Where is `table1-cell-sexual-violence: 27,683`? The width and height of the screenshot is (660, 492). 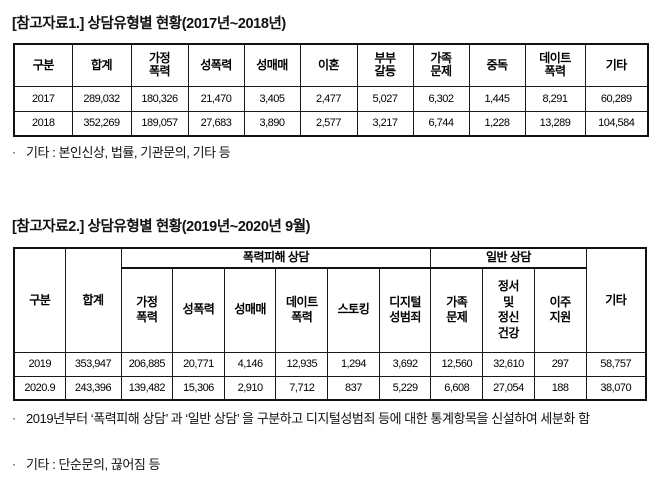 table1-cell-sexual-violence: 27,683 is located at coordinates (216, 123).